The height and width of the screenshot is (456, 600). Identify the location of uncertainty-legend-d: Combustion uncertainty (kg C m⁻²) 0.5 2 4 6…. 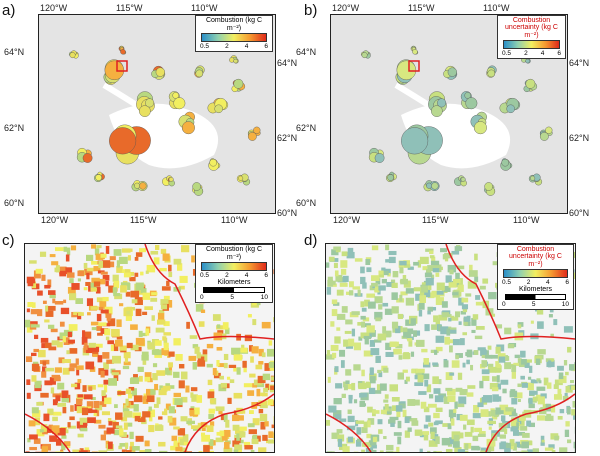
(535, 277).